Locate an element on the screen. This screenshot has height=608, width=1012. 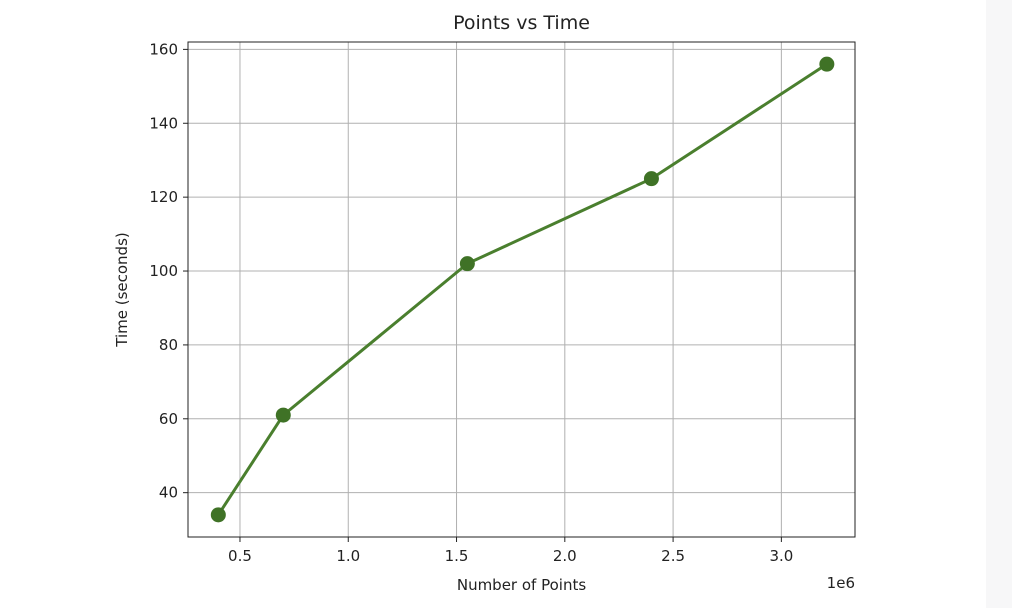
x-axis-offset-label: 1e6 is located at coordinates (841, 583).